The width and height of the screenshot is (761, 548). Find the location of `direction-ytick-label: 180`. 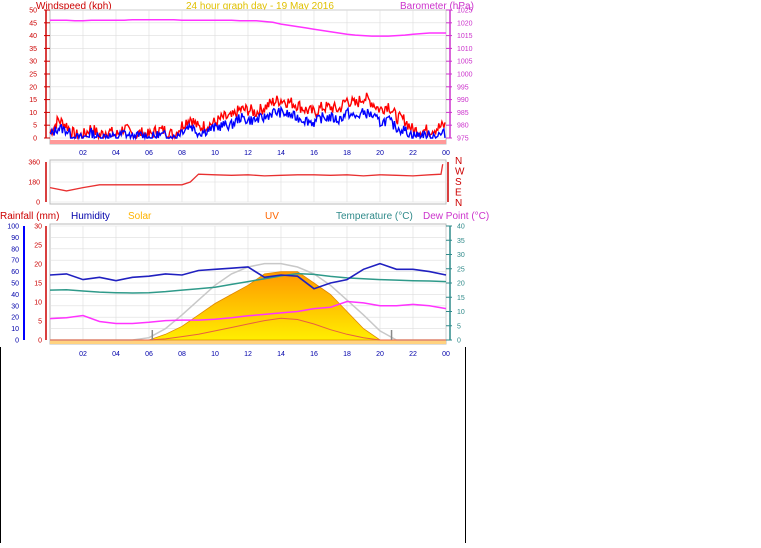

direction-ytick-label: 180 is located at coordinates (34, 183).